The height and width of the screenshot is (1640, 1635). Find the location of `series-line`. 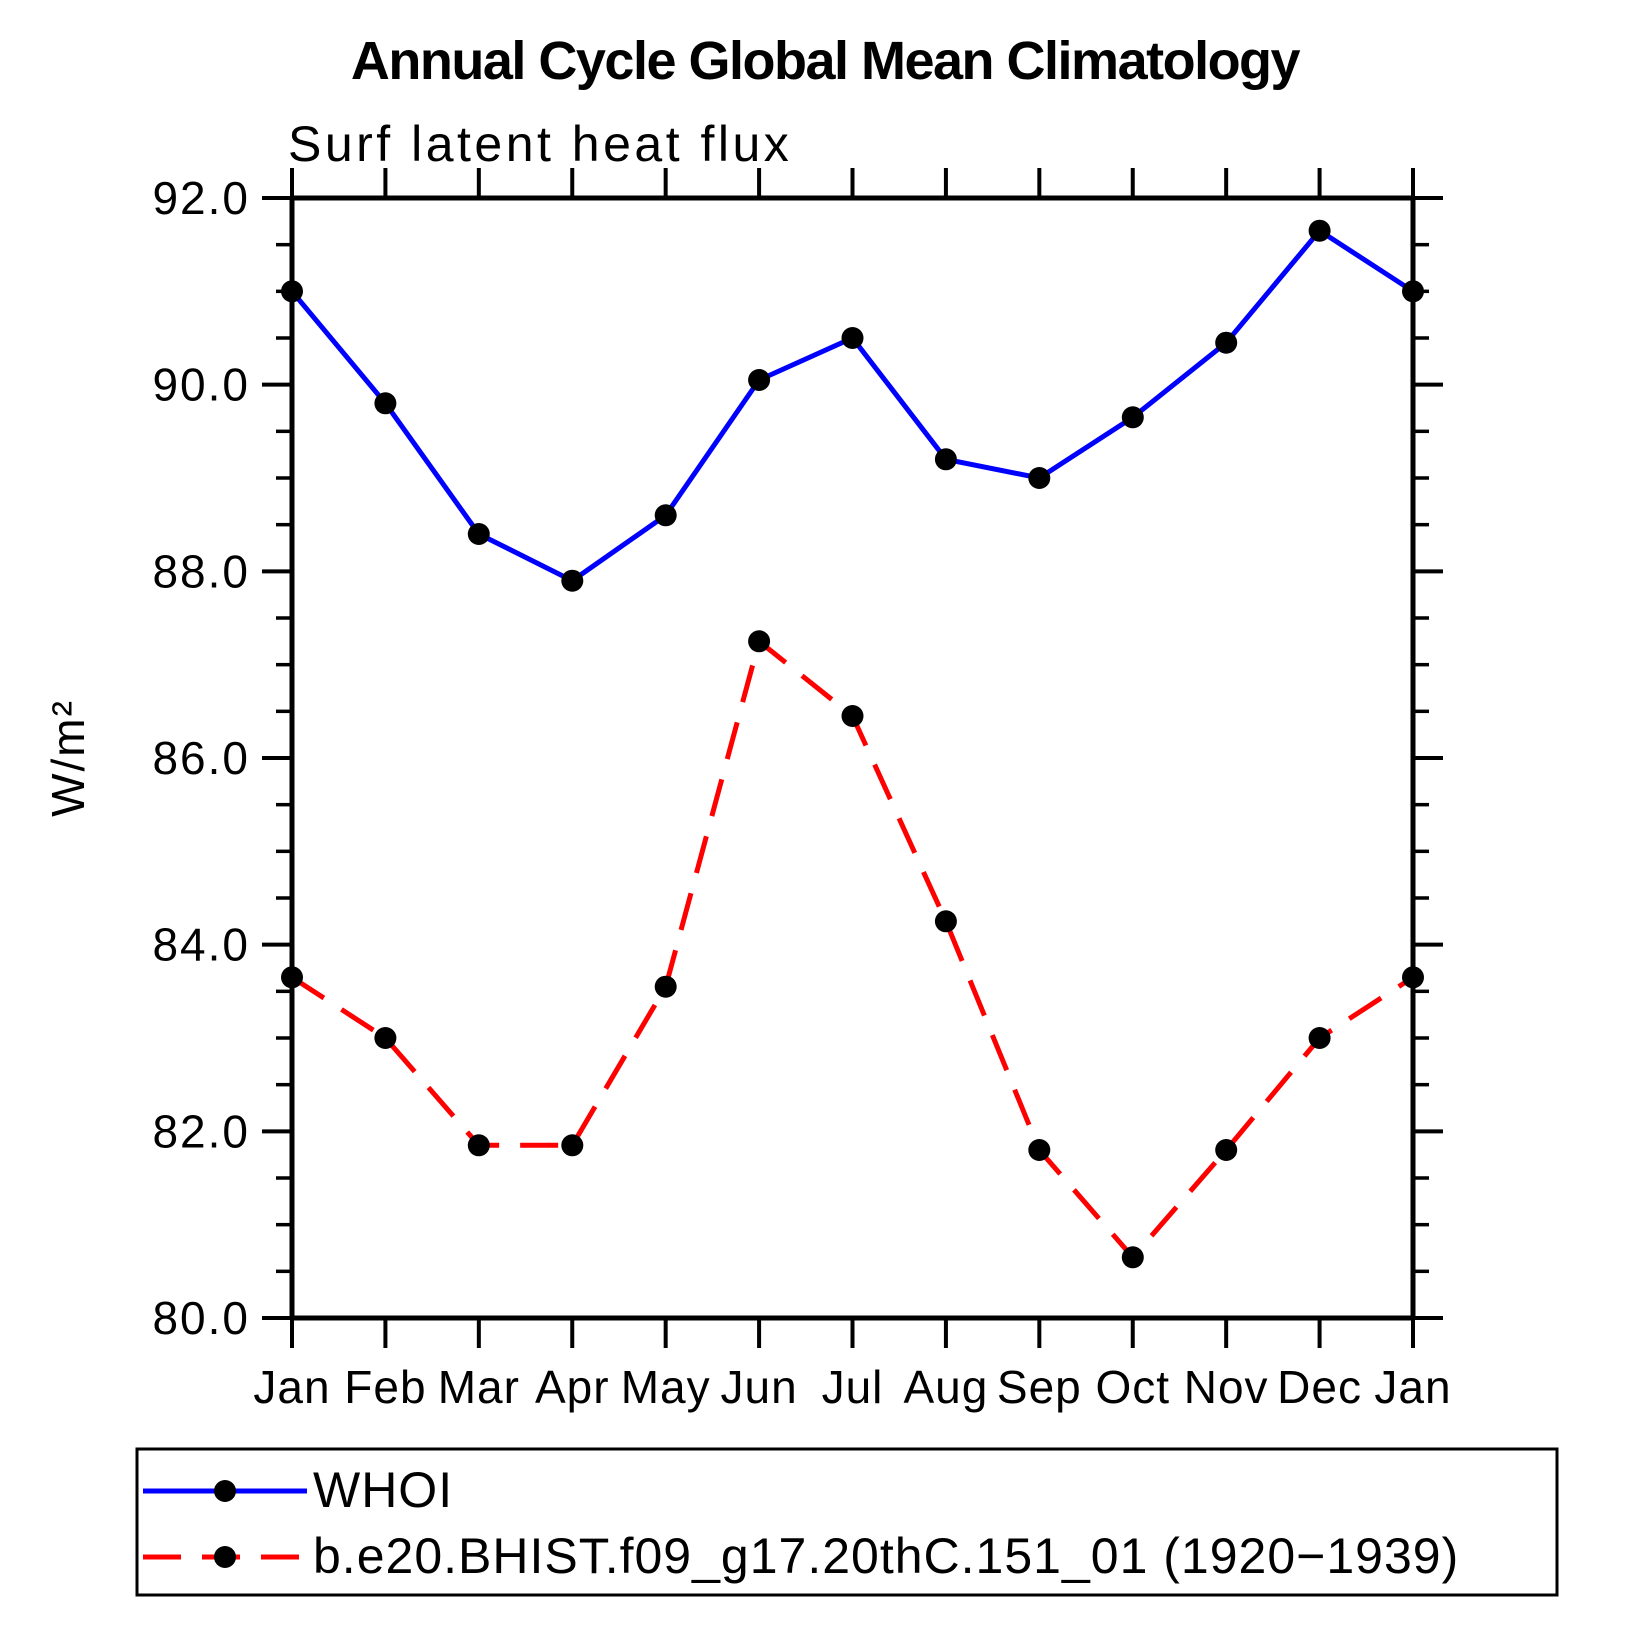

series-line is located at coordinates (852, 405).